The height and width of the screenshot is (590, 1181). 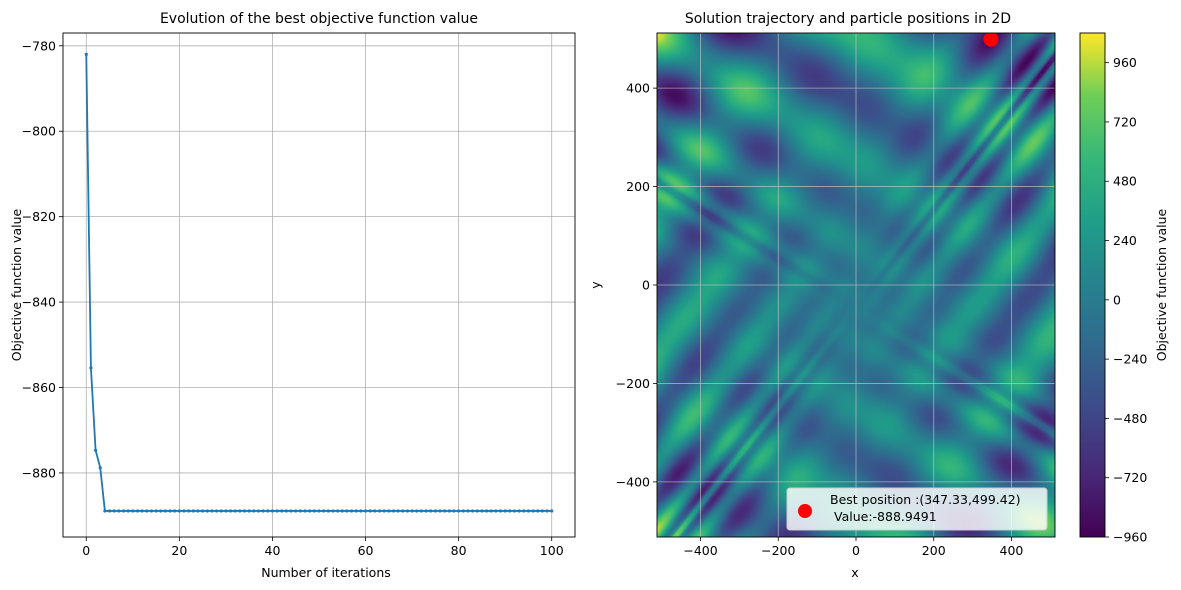 I want to click on trajectory-y-ticks: 400 200 0 −200 −400, so click(x=636, y=285).